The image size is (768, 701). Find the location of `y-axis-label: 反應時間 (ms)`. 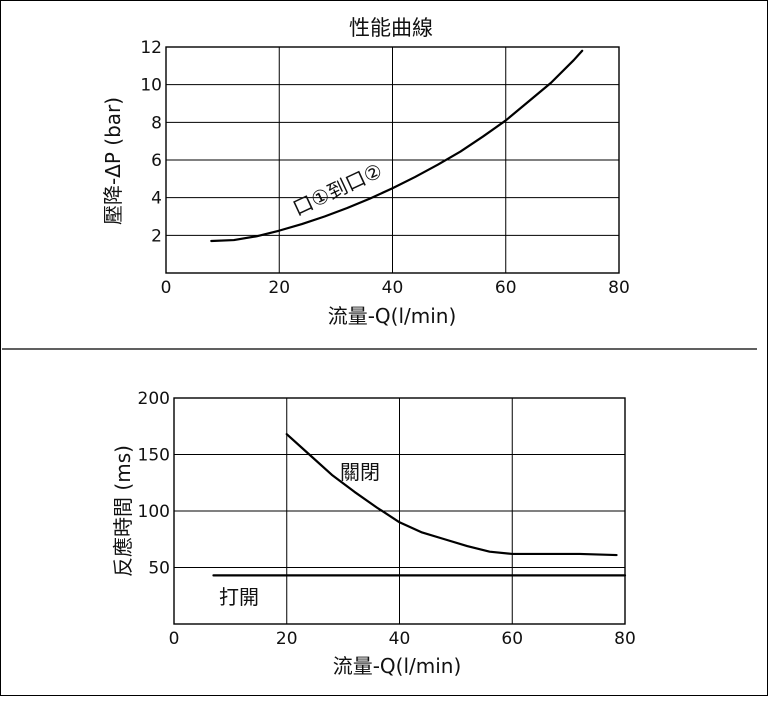

y-axis-label: 反應時間 (ms) is located at coordinates (123, 511).